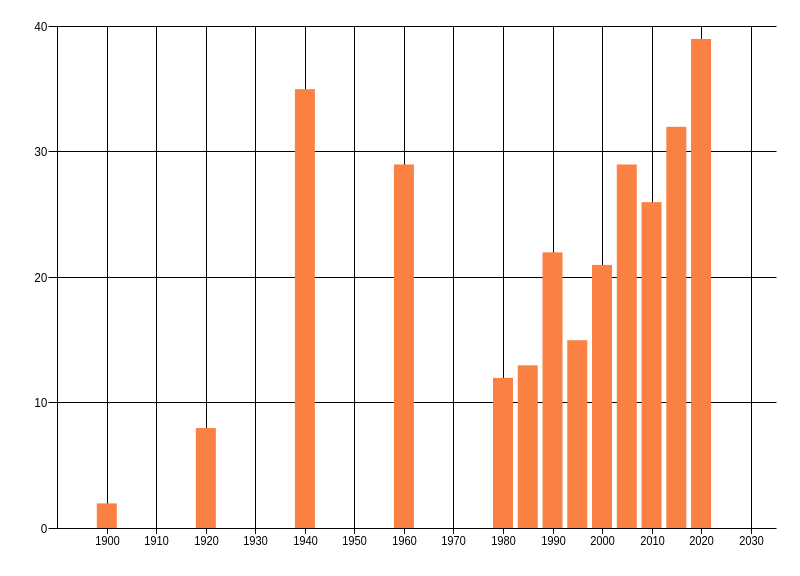  I want to click on svg-text: 1940, so click(305, 541).